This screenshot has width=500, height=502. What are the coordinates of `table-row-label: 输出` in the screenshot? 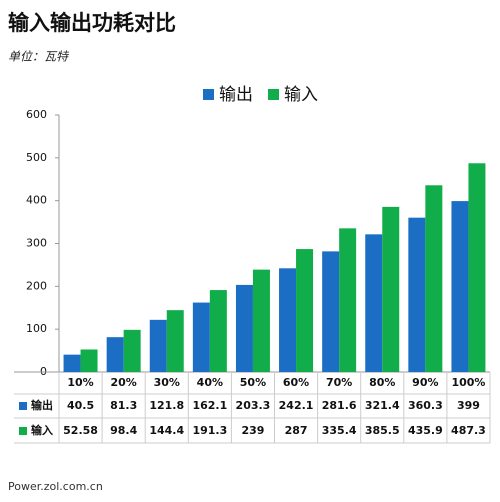 It's located at (42, 405).